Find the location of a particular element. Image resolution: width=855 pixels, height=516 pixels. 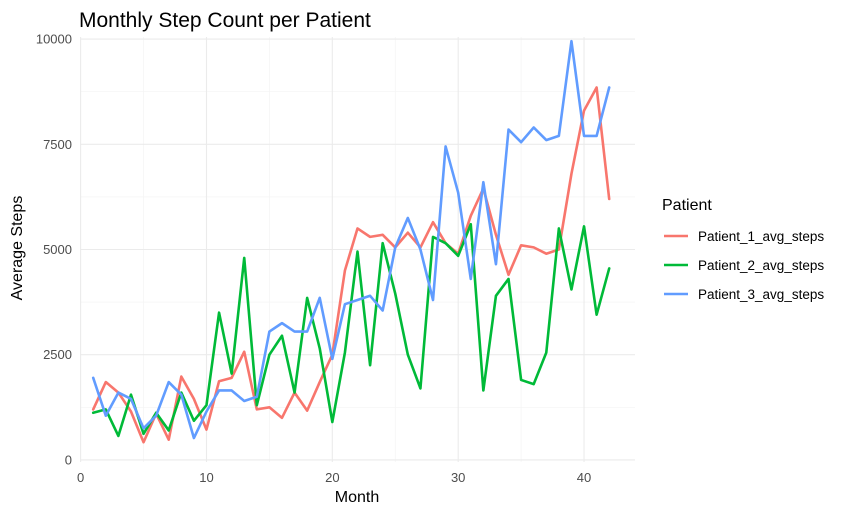

y-tick-label: 0 is located at coordinates (68, 459).